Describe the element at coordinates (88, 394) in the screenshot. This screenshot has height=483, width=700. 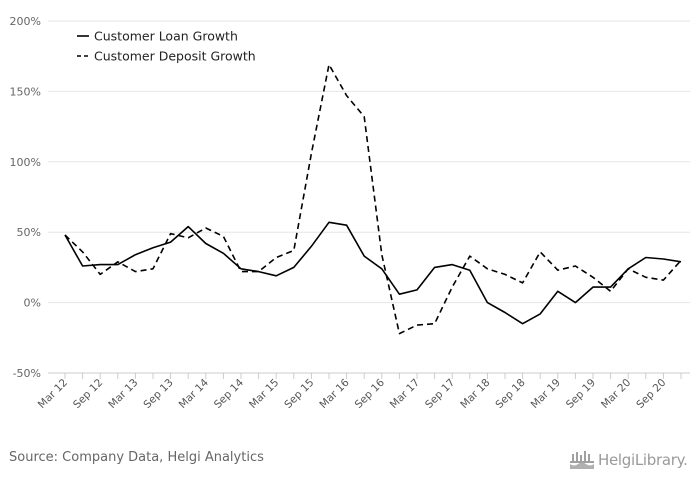
I see `x-tick-label: Sep 12` at that location.